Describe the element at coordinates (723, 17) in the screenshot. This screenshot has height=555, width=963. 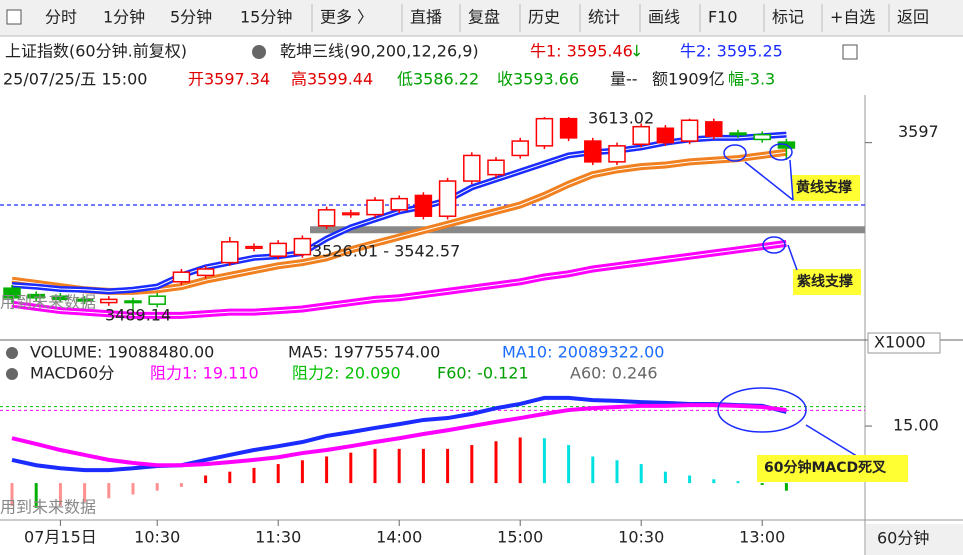
I see `toolbar-button: F10` at that location.